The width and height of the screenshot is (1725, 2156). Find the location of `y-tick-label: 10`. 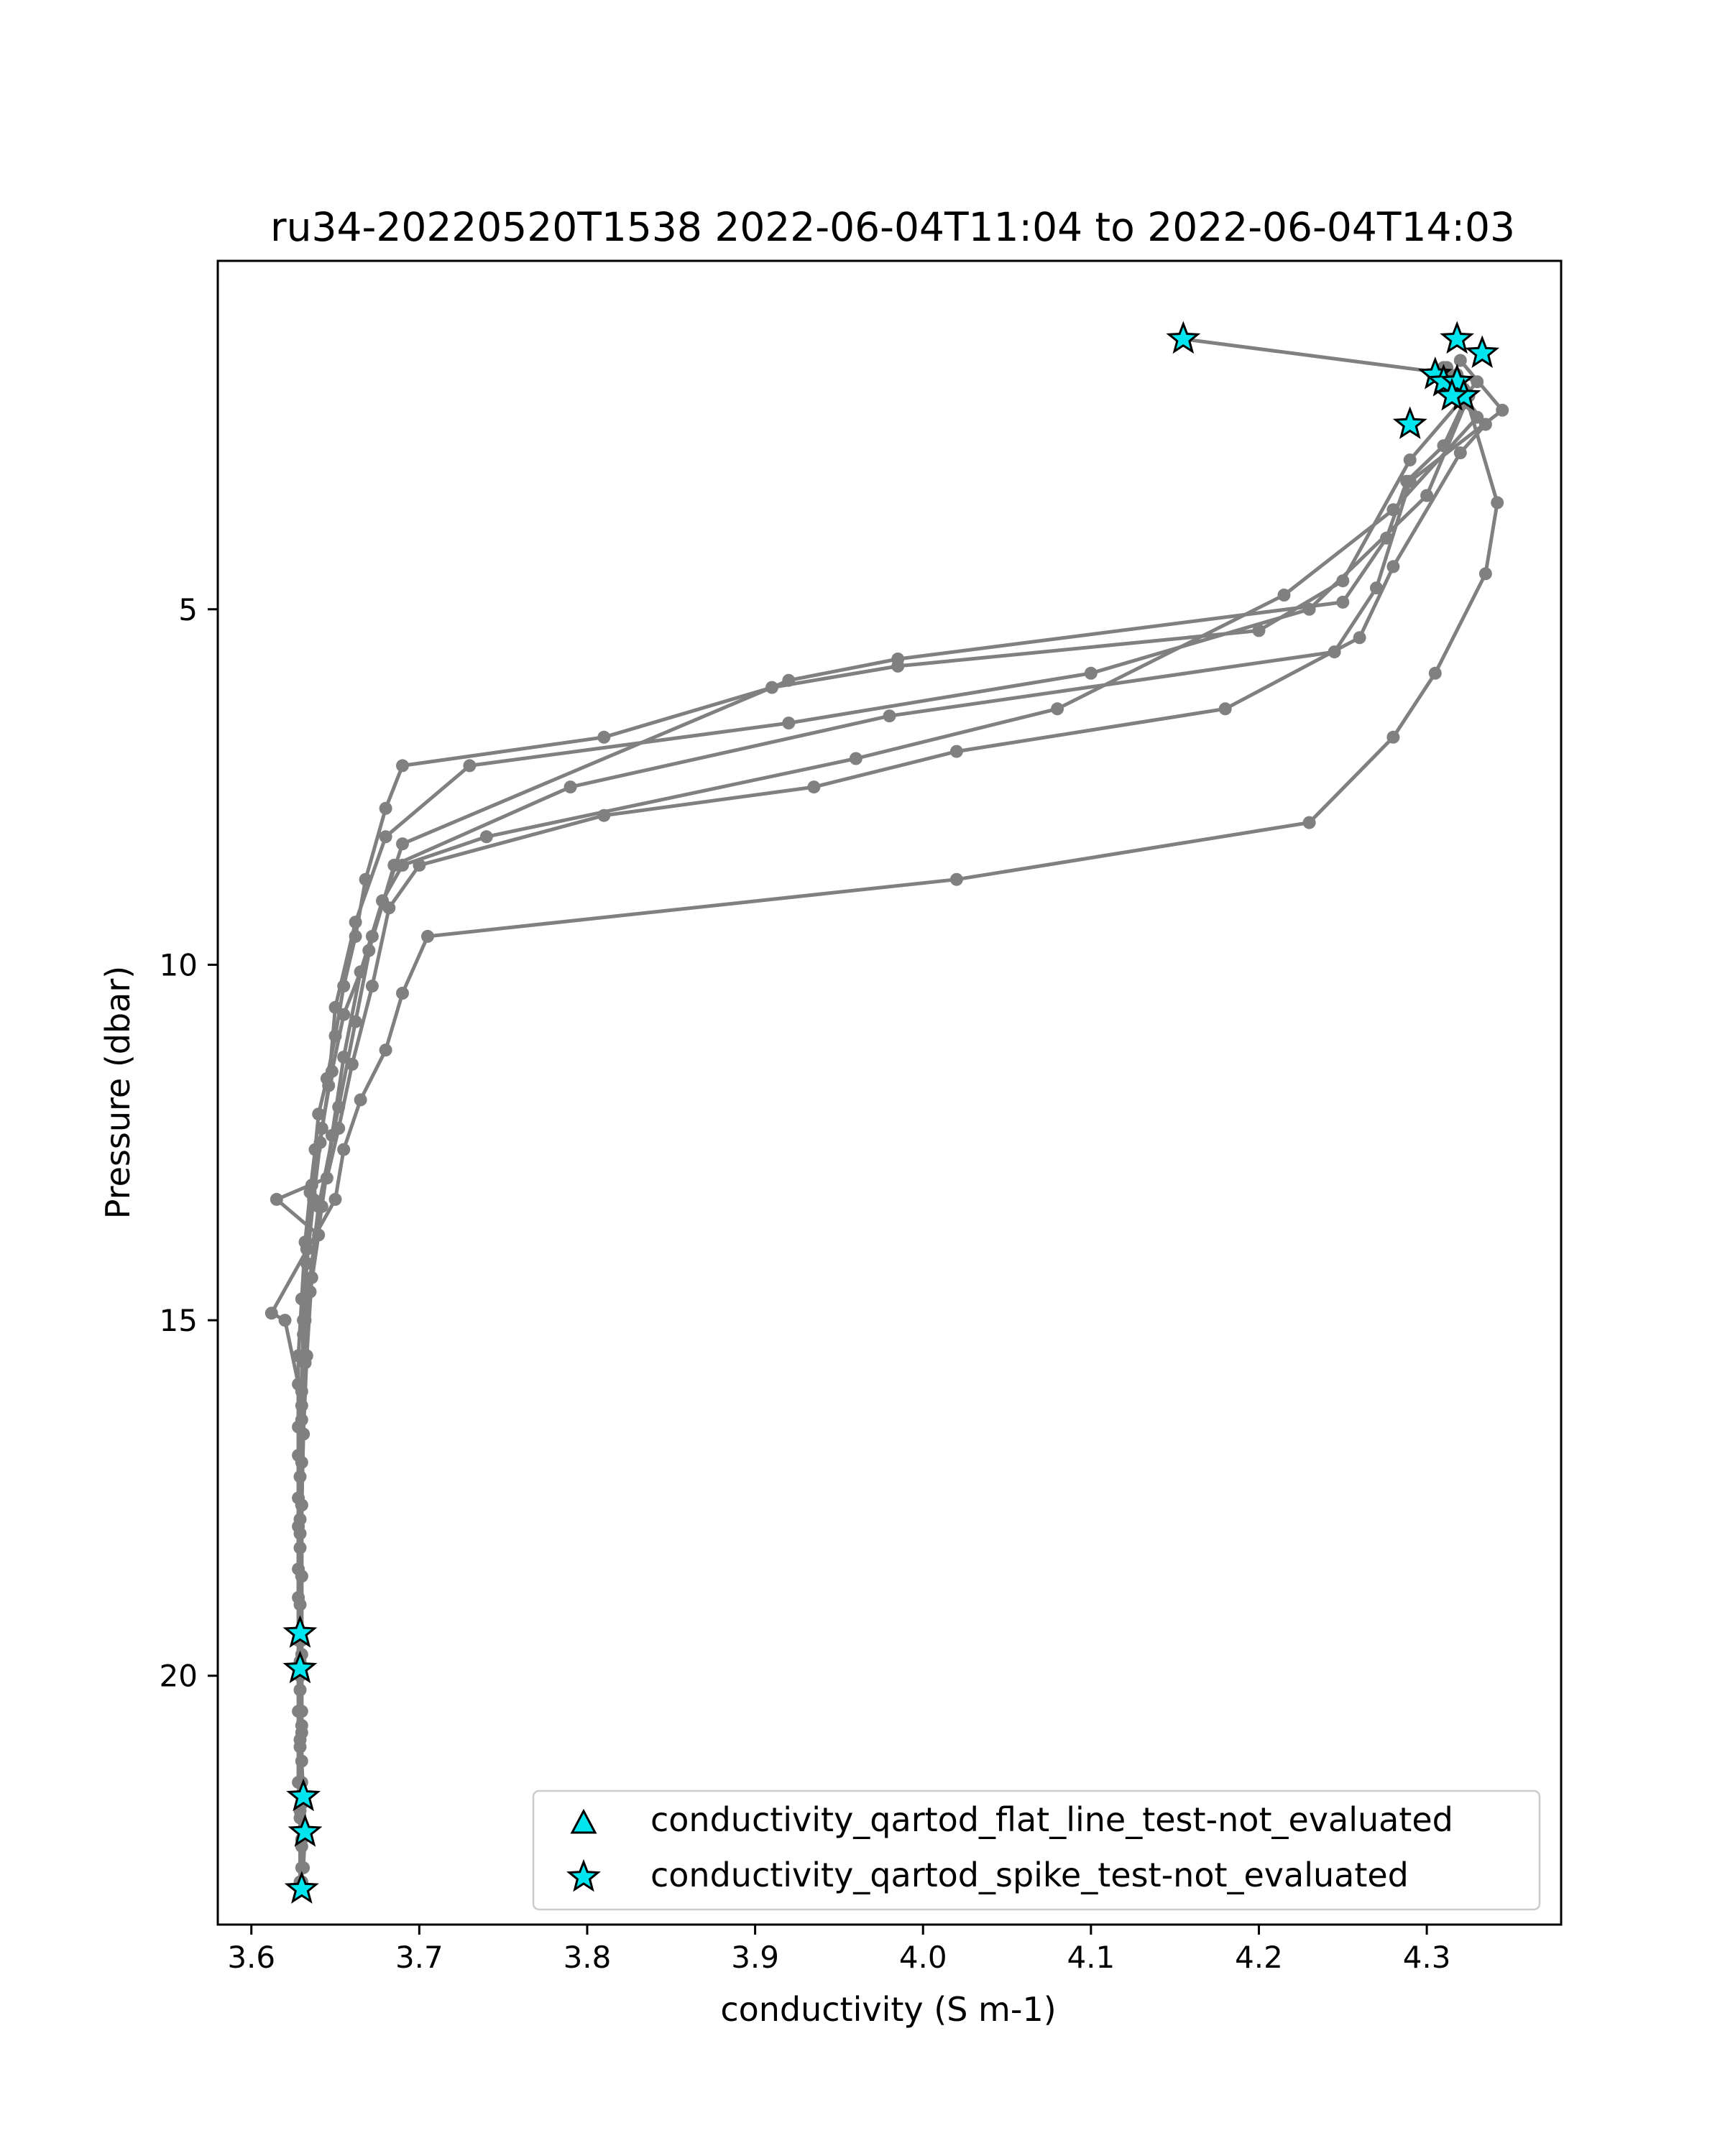

y-tick-label: 10 is located at coordinates (179, 964).